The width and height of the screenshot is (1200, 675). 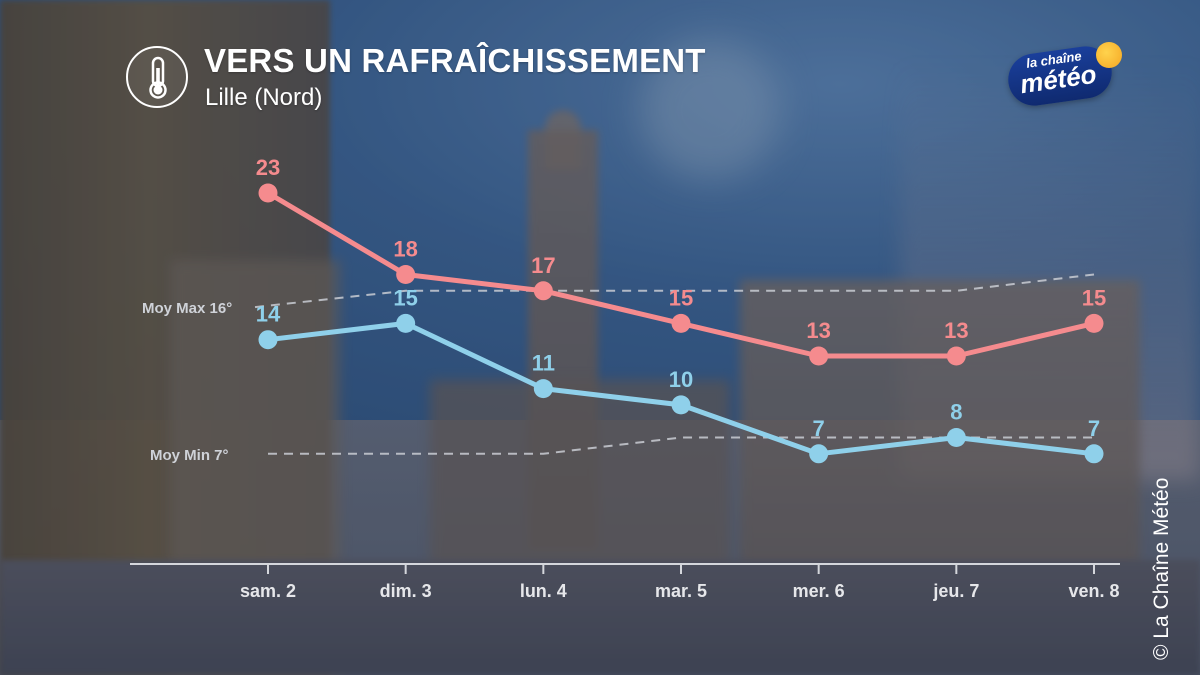 I want to click on data-label: 14, so click(x=268, y=314).